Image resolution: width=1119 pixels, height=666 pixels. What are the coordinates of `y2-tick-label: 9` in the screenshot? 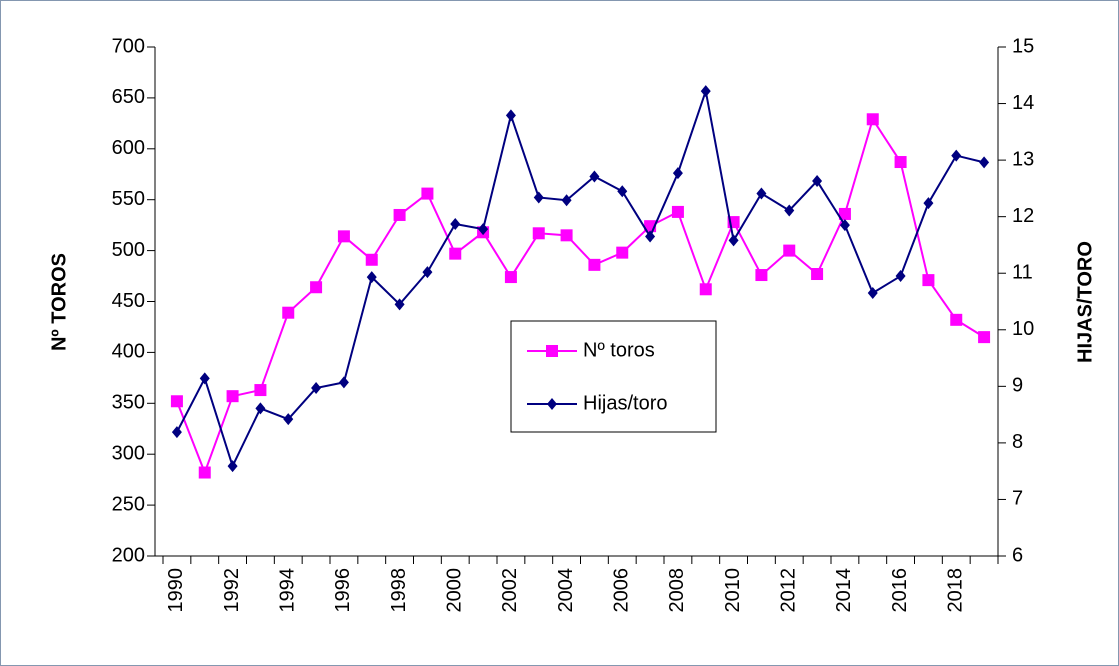 It's located at (1017, 386).